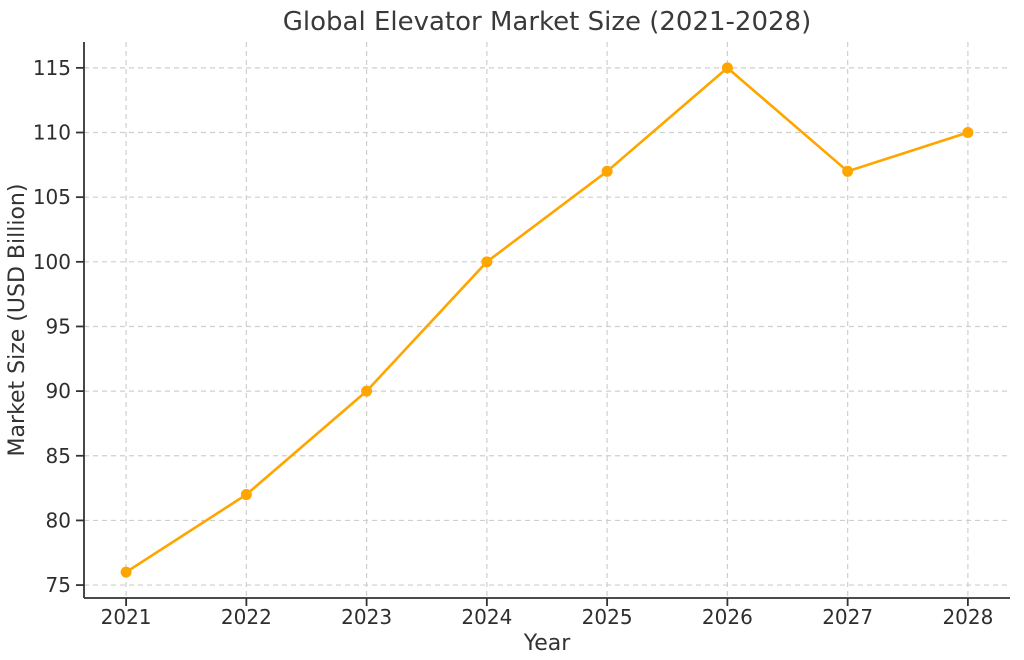 The height and width of the screenshot is (660, 1024). Describe the element at coordinates (547, 643) in the screenshot. I see `x-axis-label: Year` at that location.